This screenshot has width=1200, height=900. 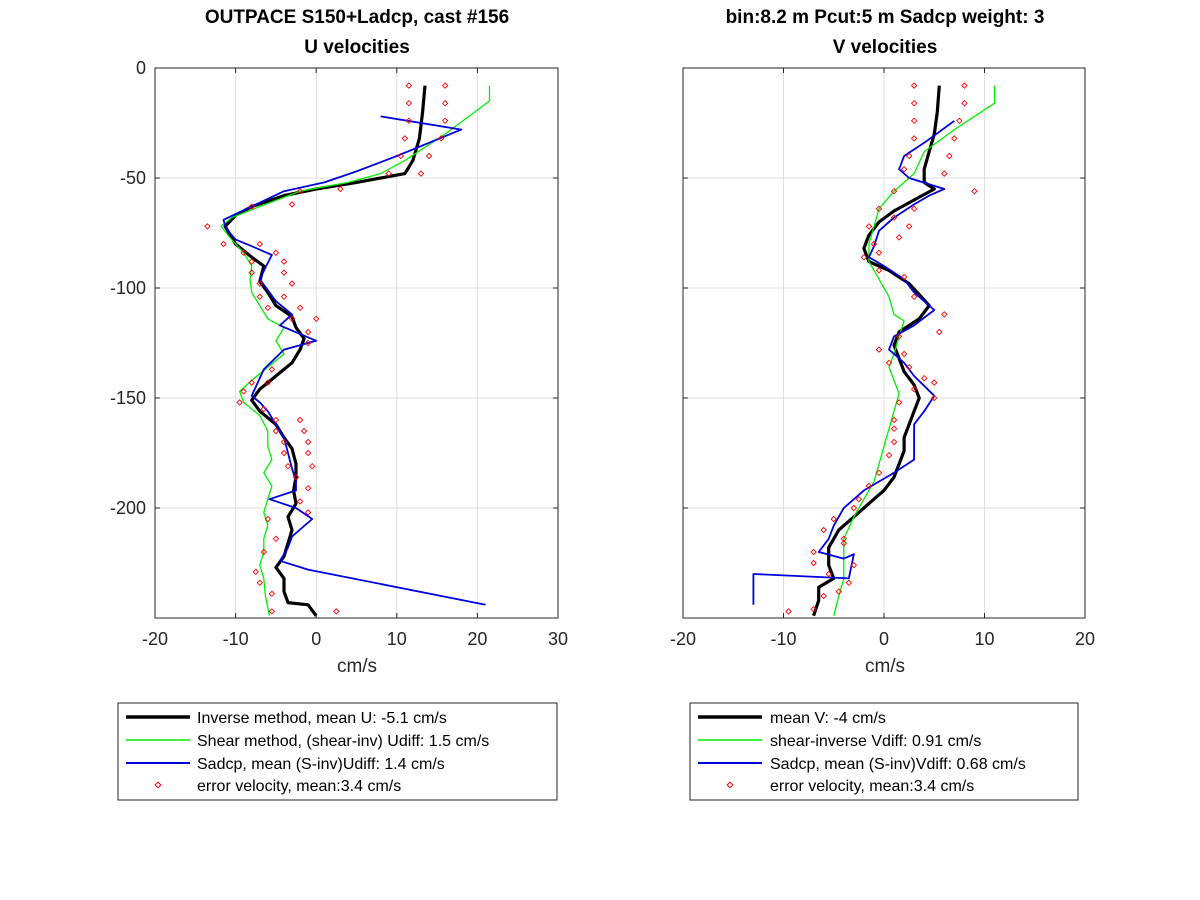 What do you see at coordinates (1085, 639) in the screenshot?
I see `v-x-tick-label: 20` at bounding box center [1085, 639].